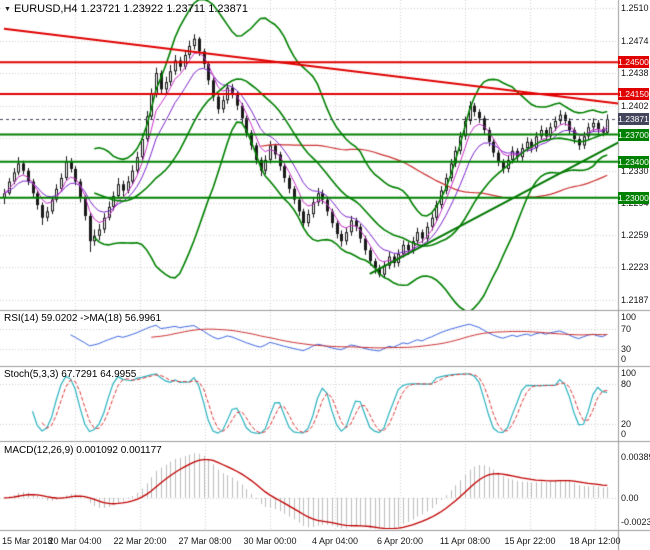 This screenshot has height=550, width=650. What do you see at coordinates (7, 9) in the screenshot?
I see `ohlc-marker-icon: ▼` at bounding box center [7, 9].